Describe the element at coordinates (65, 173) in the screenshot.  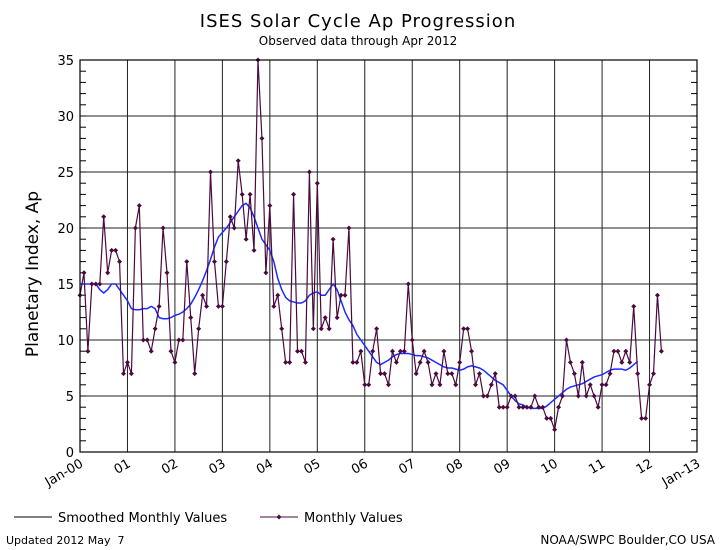
I see `y-tick-label: 25` at that location.